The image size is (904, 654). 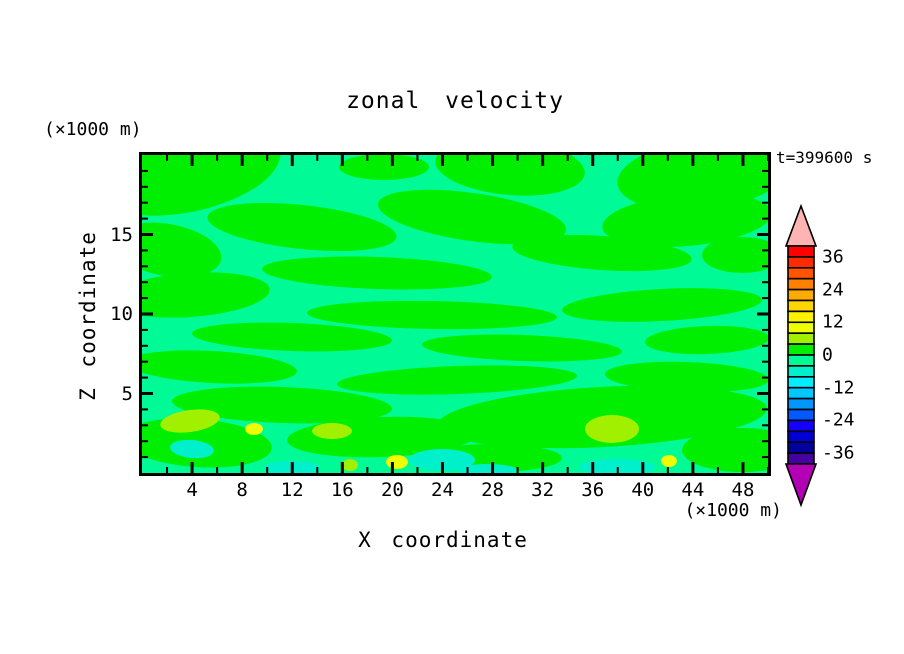 What do you see at coordinates (242, 490) in the screenshot?
I see `x-tick-label-8: 8` at bounding box center [242, 490].